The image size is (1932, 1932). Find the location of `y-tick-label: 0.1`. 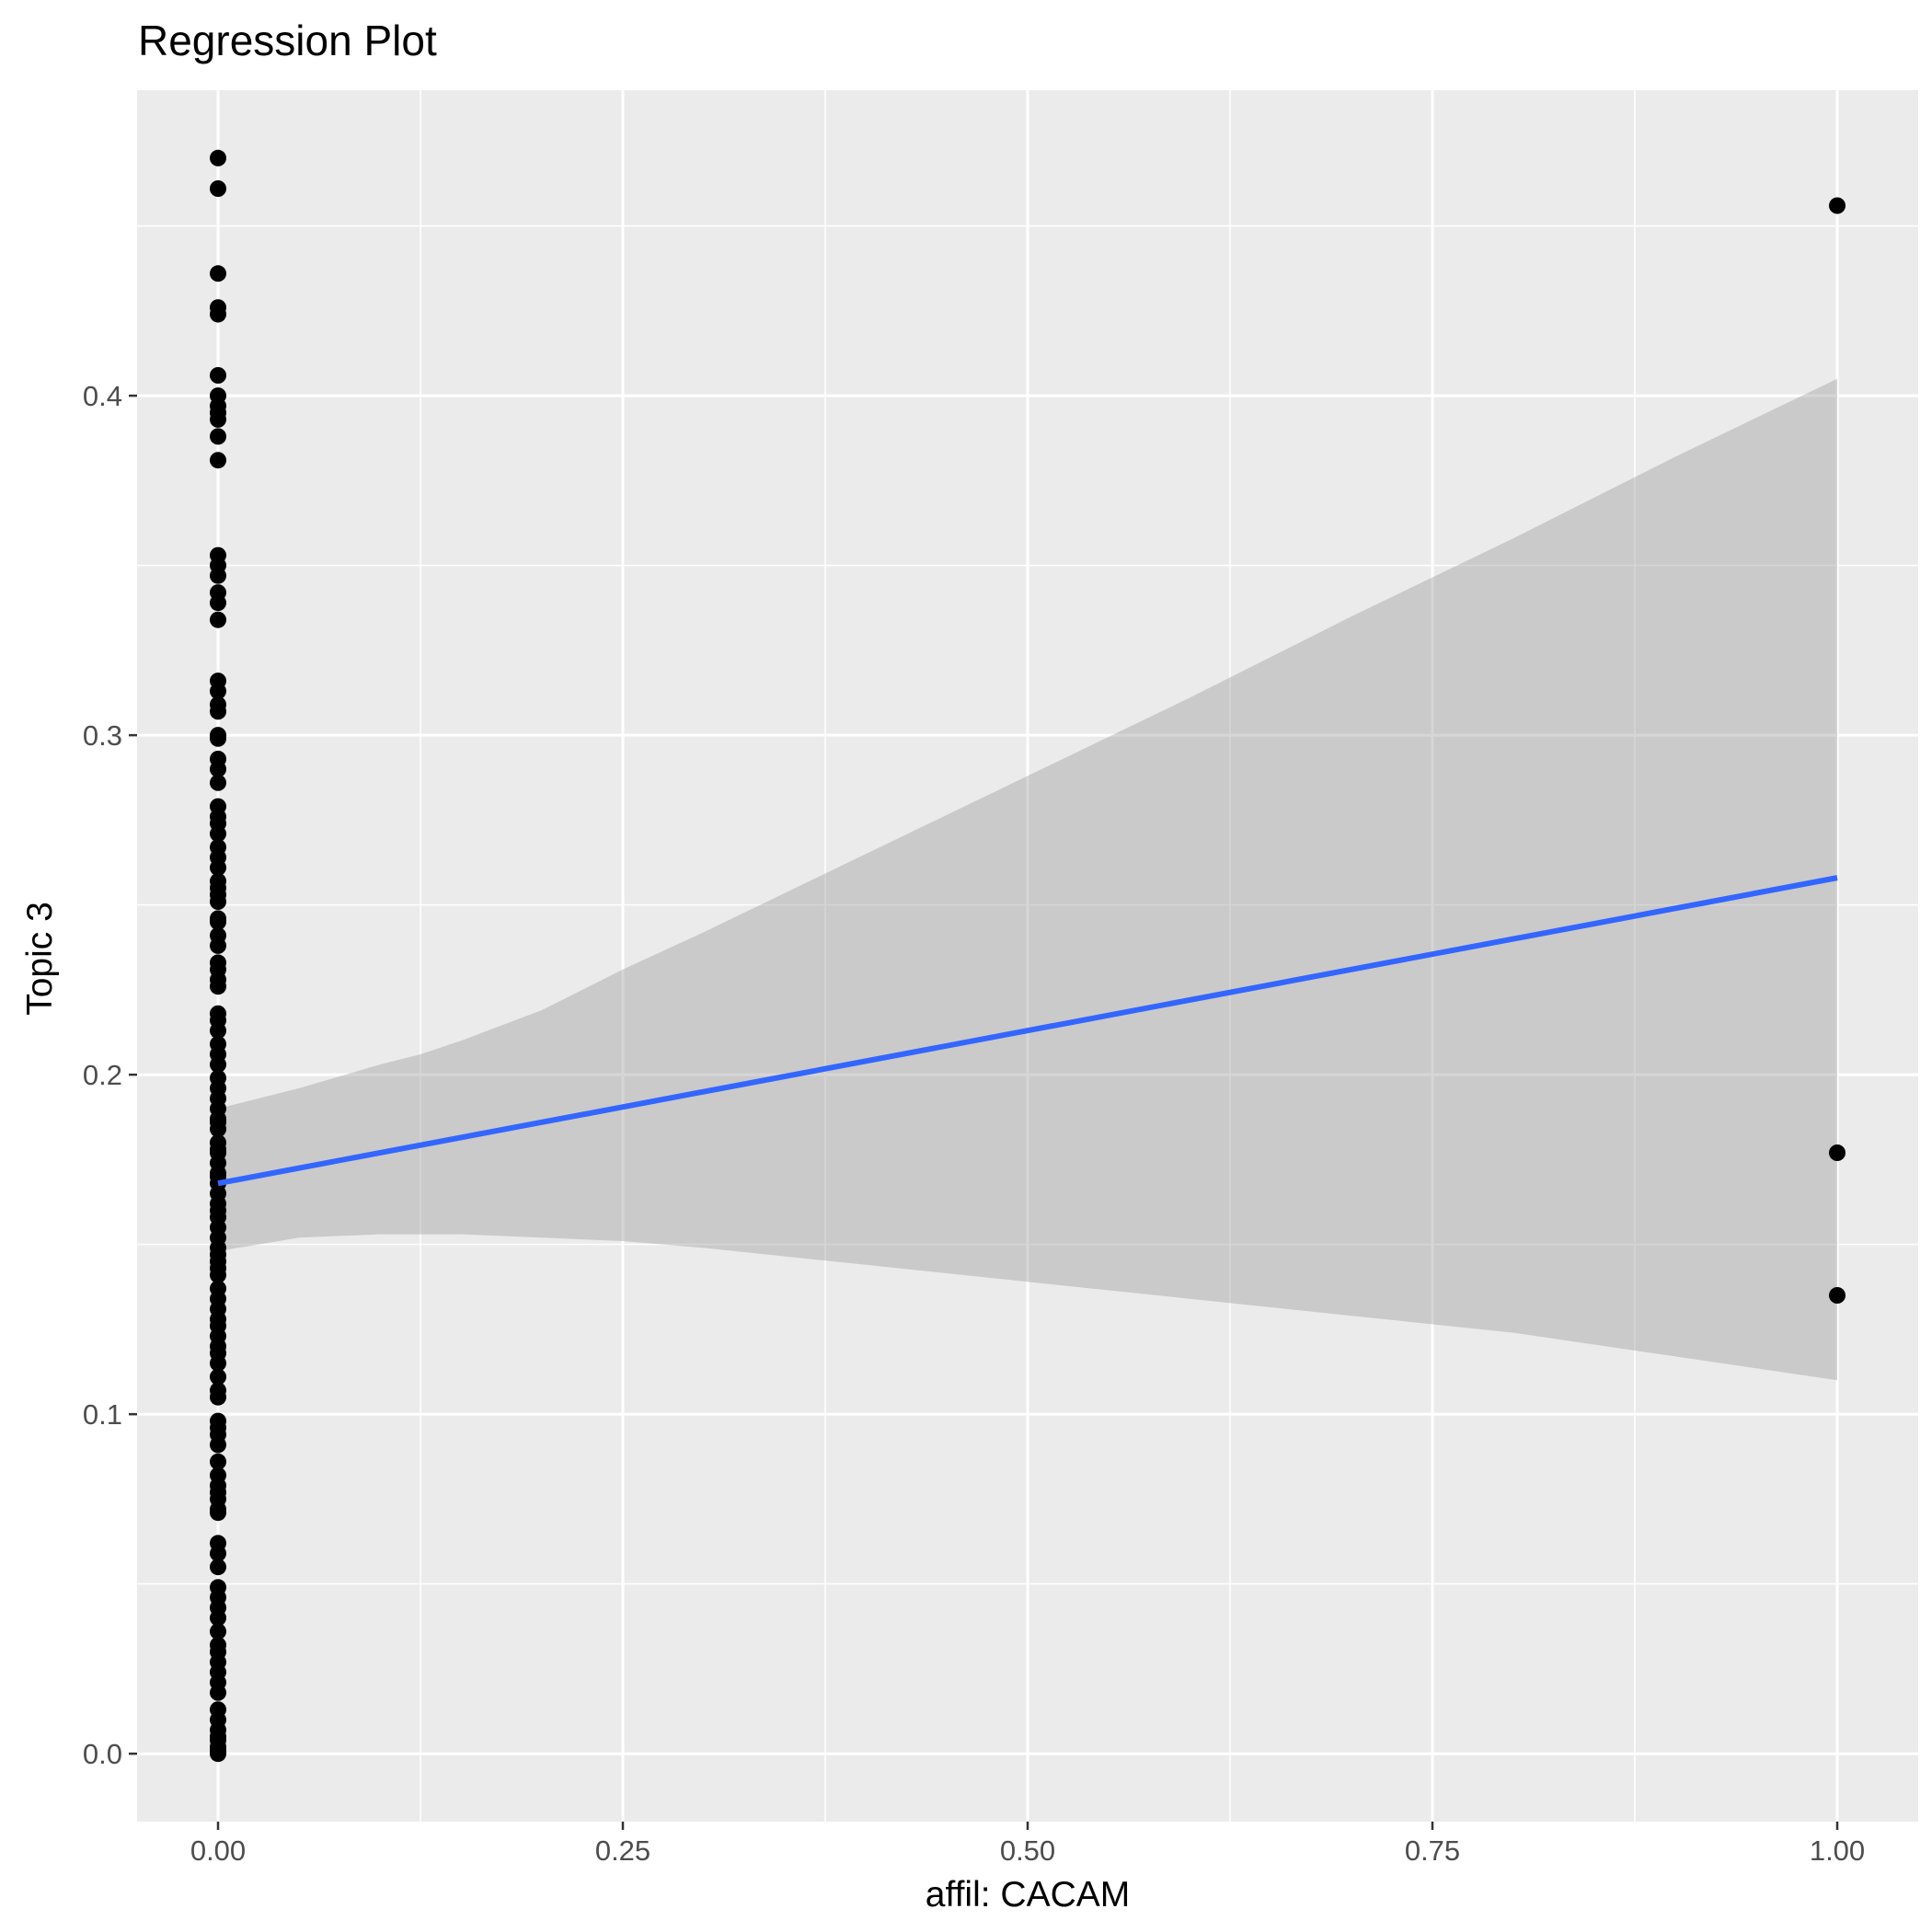

y-tick-label: 0.1 is located at coordinates (102, 1414).